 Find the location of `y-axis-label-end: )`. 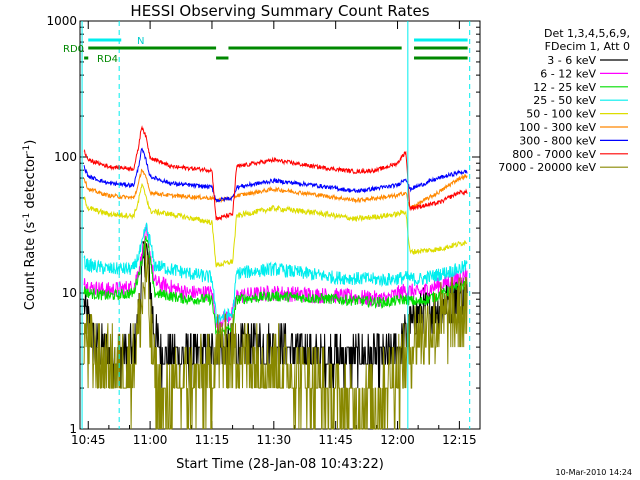

y-axis-label-end: ) is located at coordinates (30, 142).